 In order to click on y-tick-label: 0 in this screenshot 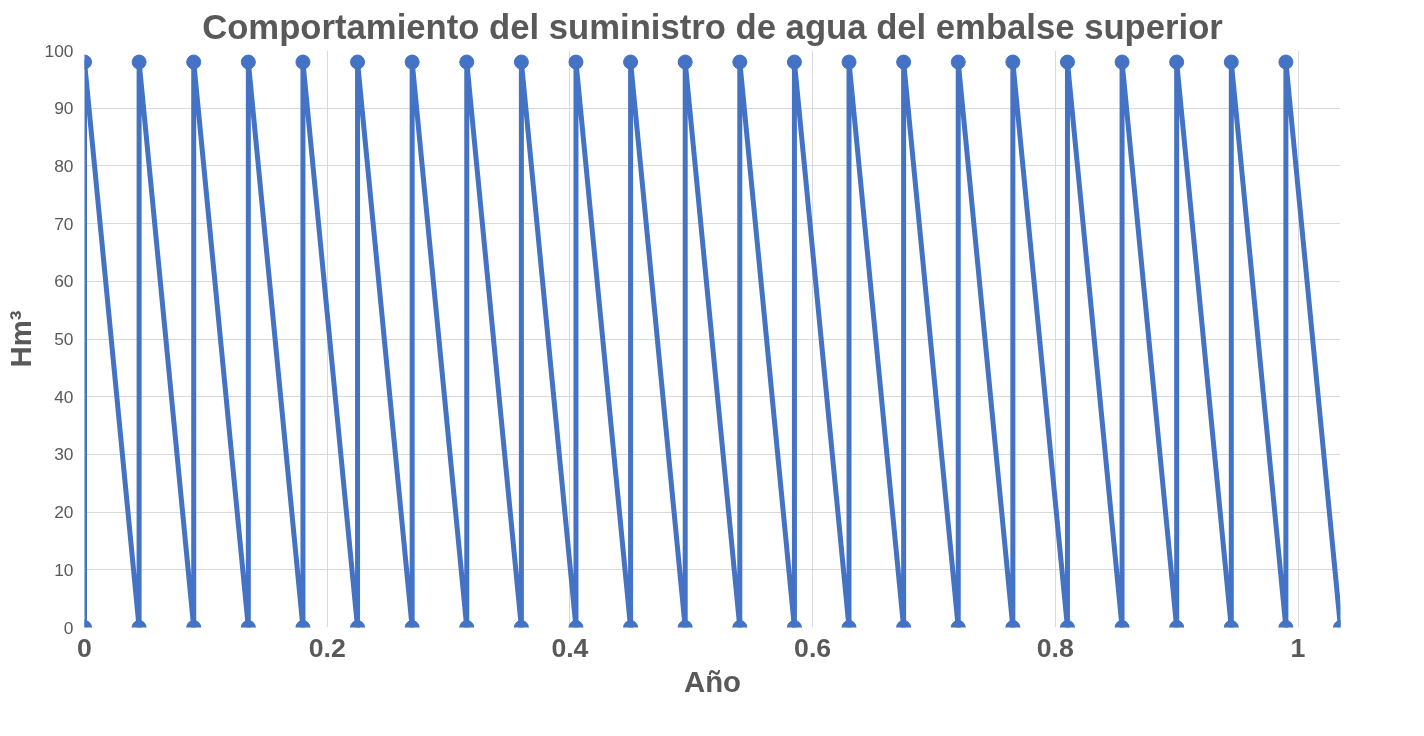, I will do `click(68, 627)`.